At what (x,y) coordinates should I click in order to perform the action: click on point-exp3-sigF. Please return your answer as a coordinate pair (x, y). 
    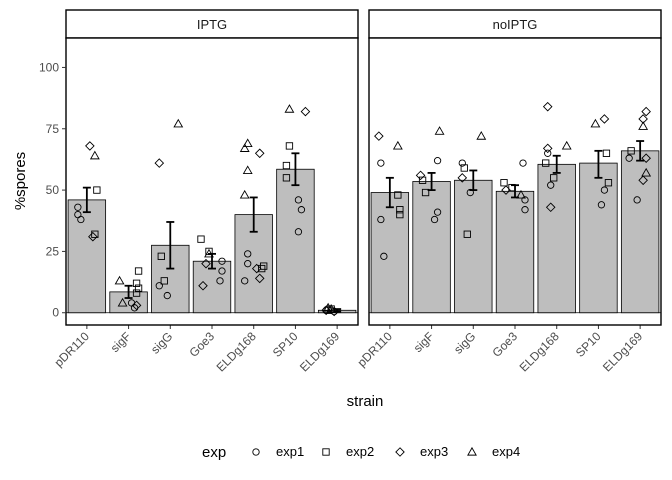
    Looking at the image, I should click on (136, 305).